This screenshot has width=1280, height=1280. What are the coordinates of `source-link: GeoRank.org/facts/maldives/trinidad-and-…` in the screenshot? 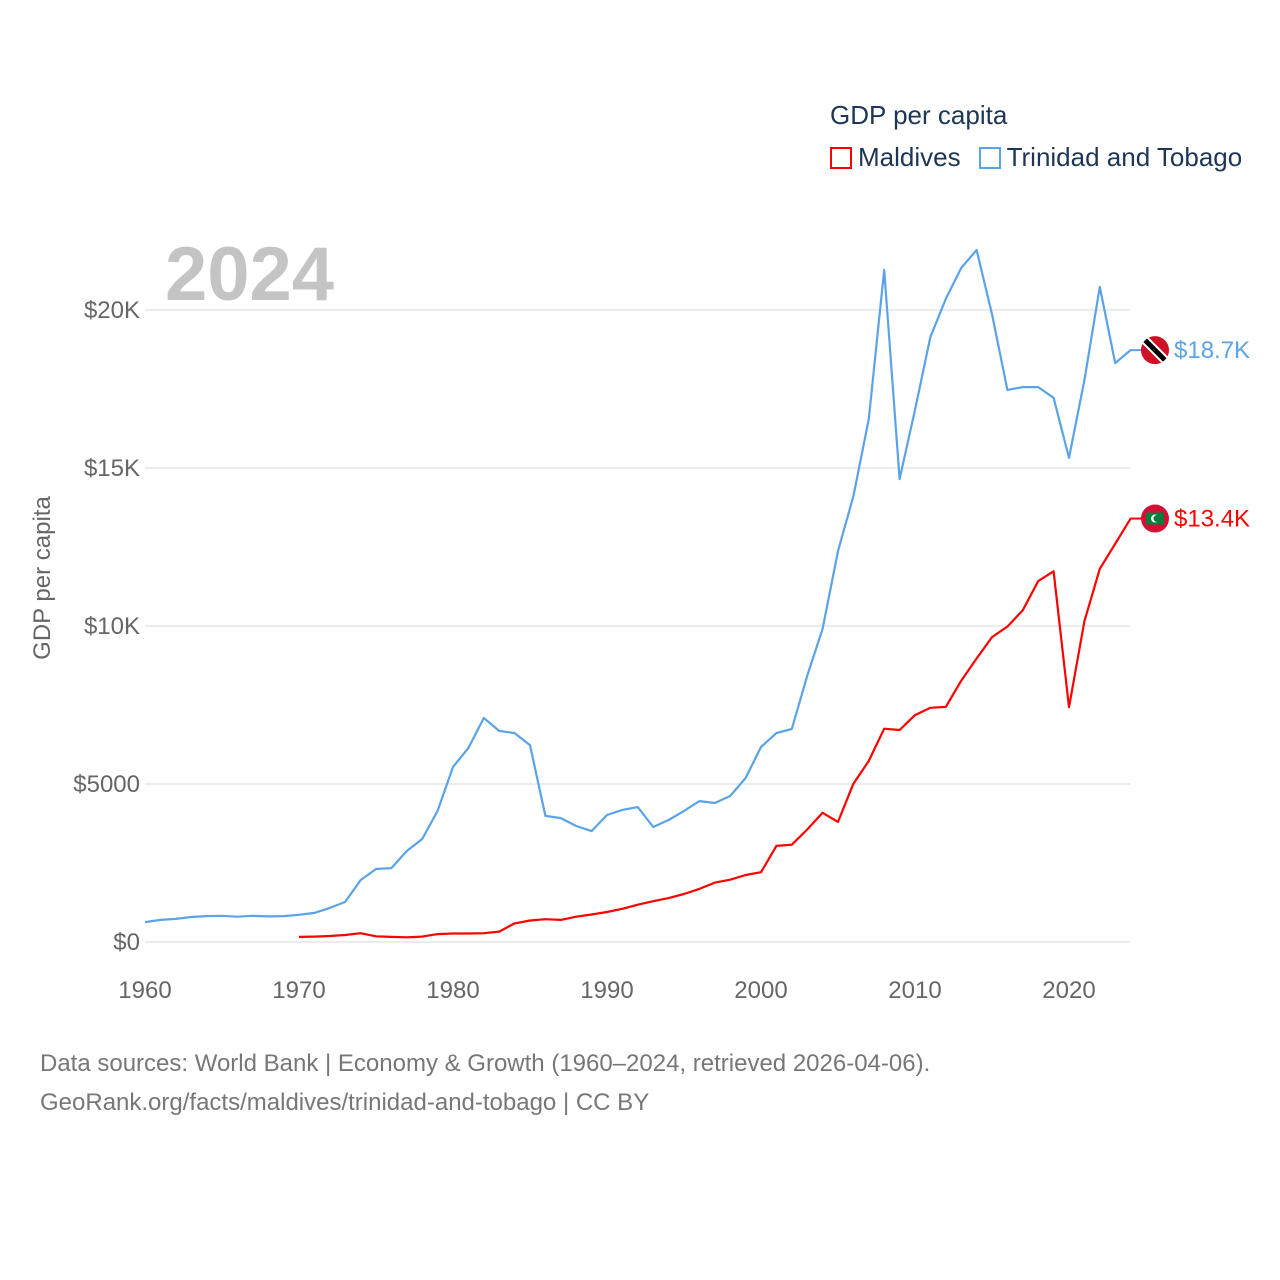 It's located at (345, 1102).